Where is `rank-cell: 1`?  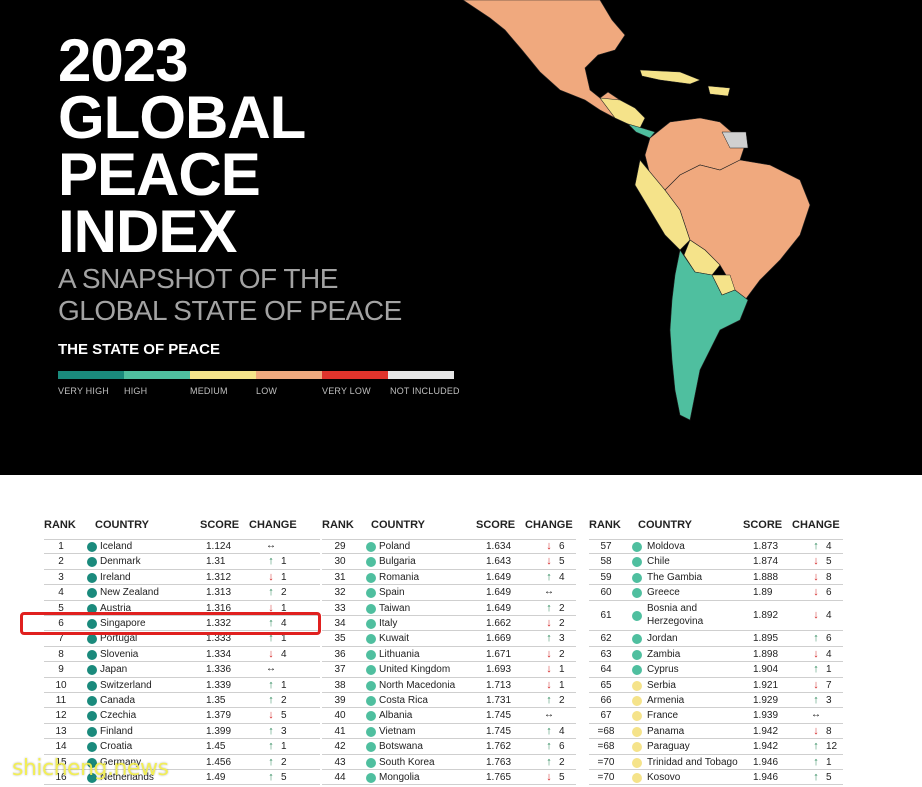
rank-cell: 1 is located at coordinates (61, 546).